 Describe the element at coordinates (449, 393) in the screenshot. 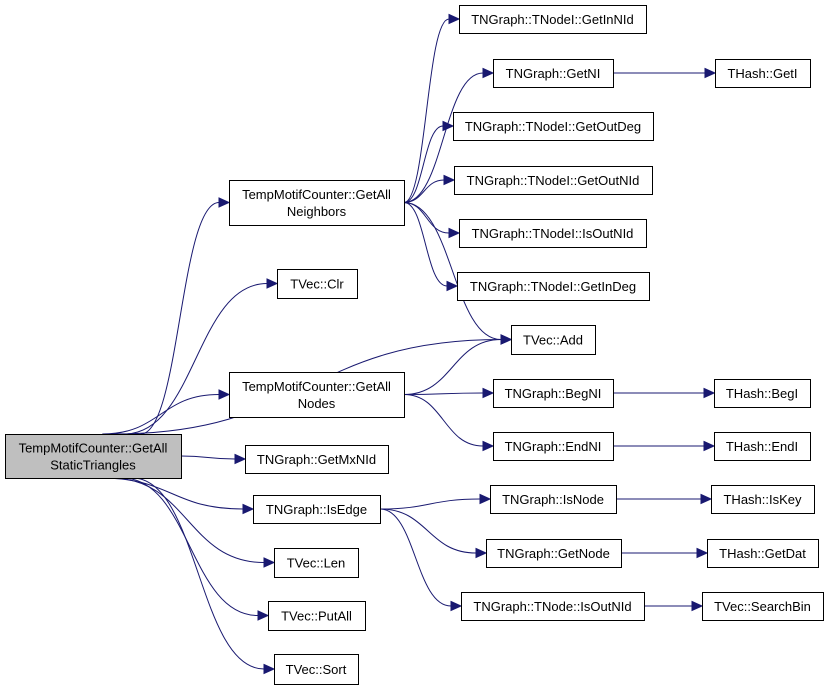

I see `edge-nodes-to-begni` at that location.